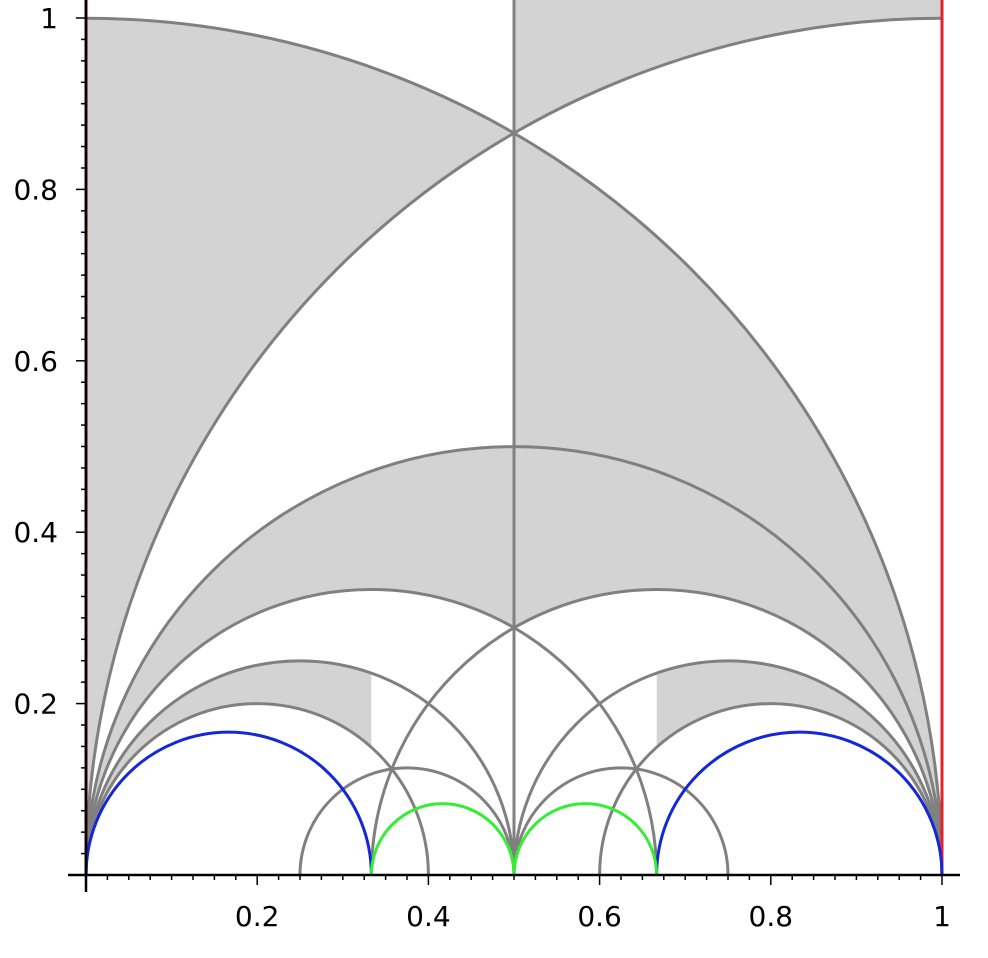 The width and height of the screenshot is (988, 958). I want to click on blue-geodesics, so click(514, 803).